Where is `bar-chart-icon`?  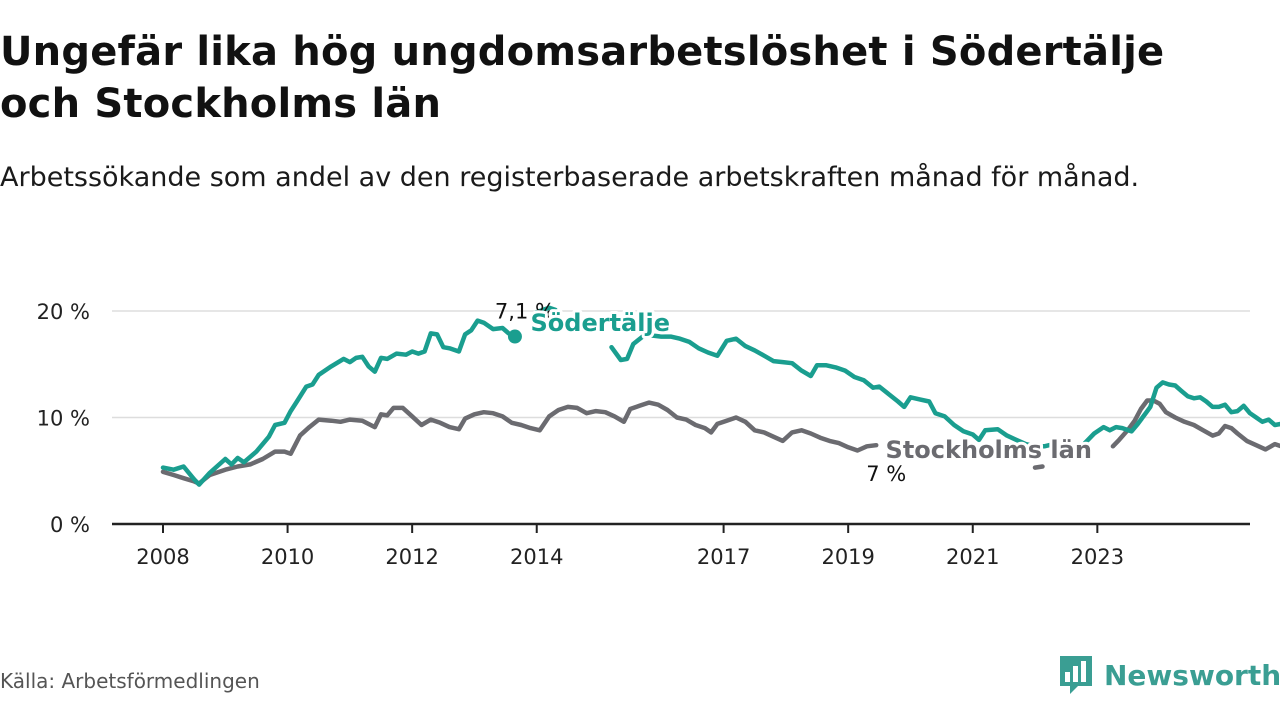
bar-chart-icon is located at coordinates (1076, 675).